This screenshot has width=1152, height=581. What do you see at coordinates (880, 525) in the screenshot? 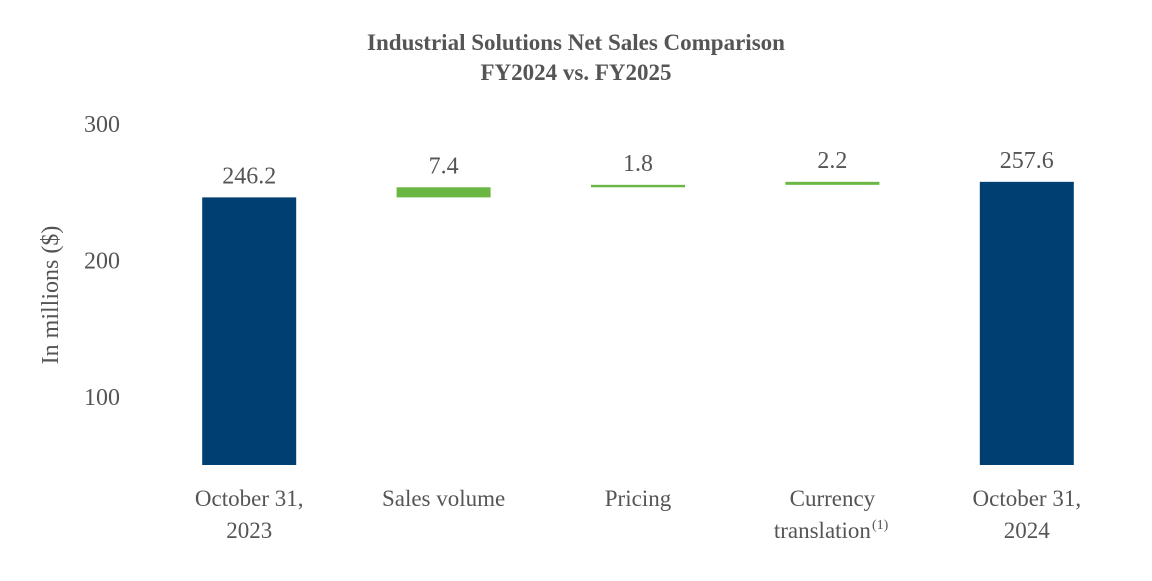
I see `footnote-mark: (1)` at bounding box center [880, 525].